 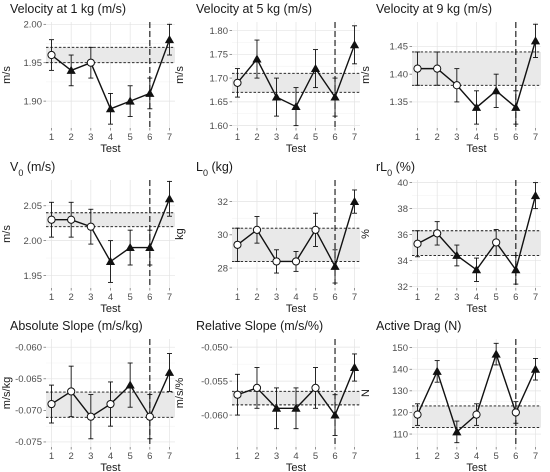 What do you see at coordinates (402, 261) in the screenshot?
I see `y-tick-label: 34` at bounding box center [402, 261].